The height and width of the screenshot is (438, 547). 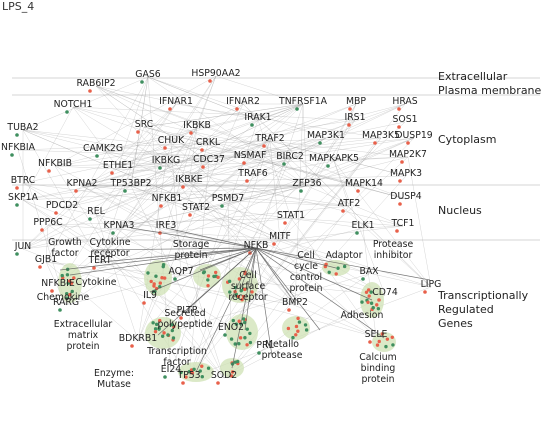 What do you see at coordinates (460, 210) in the screenshot?
I see `layer-nucleus: Nucleus` at bounding box center [460, 210].